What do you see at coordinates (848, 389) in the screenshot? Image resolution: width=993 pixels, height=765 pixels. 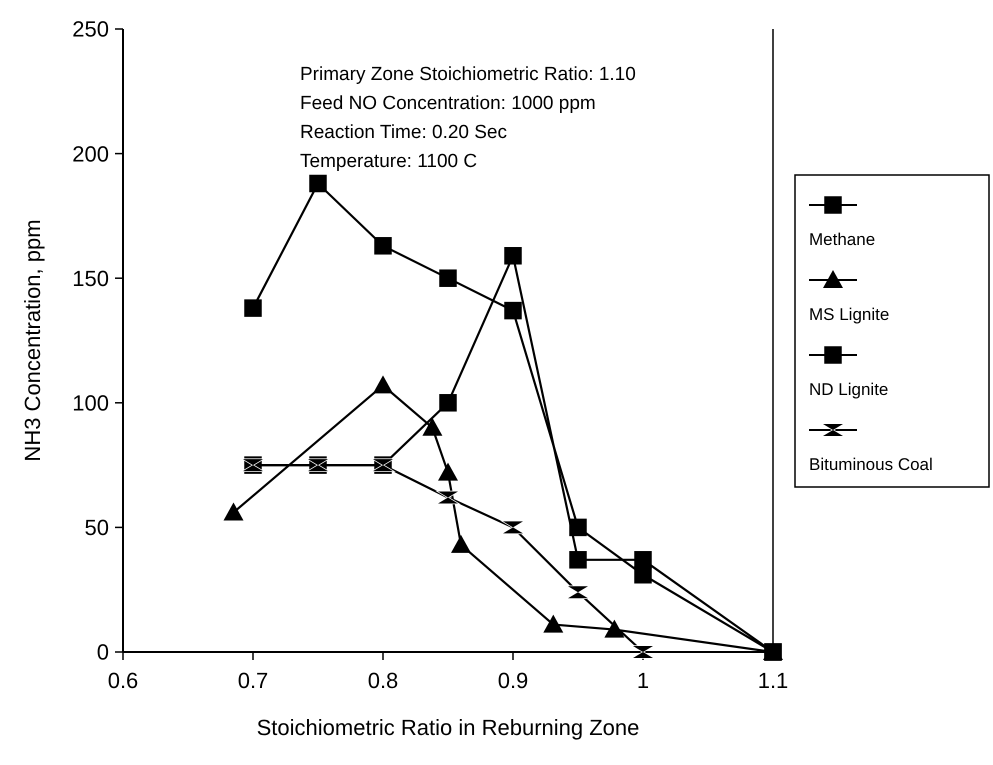 I see `legend-label: ND Lignite` at bounding box center [848, 389].